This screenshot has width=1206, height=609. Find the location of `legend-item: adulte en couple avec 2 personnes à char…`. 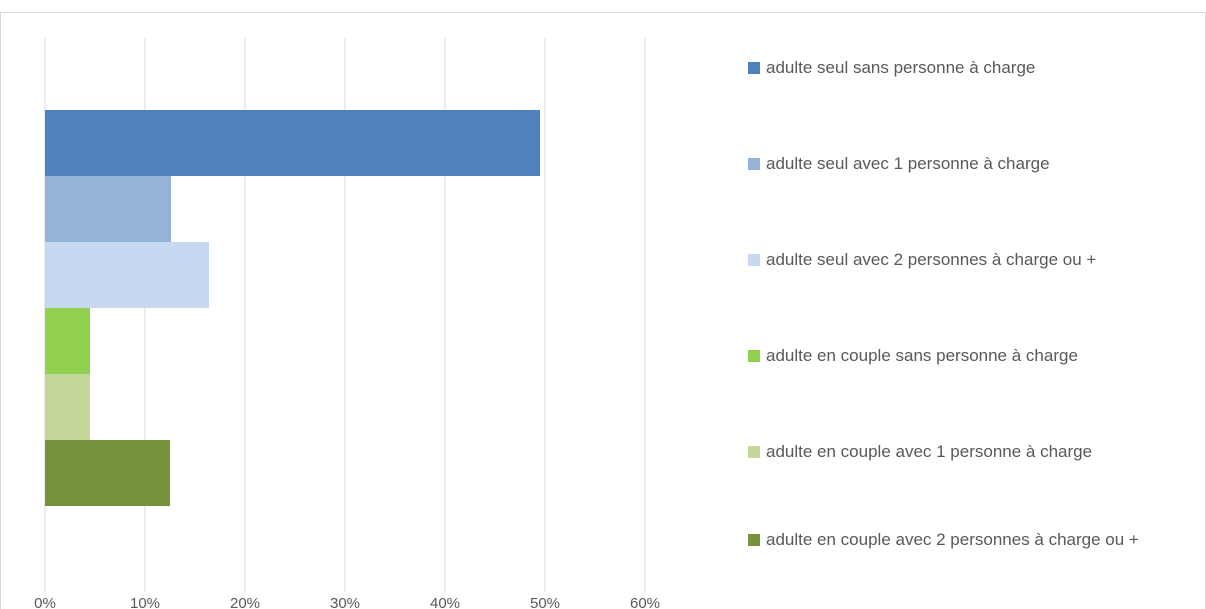

legend-item: adulte en couple avec 2 personnes à char… is located at coordinates (968, 540).